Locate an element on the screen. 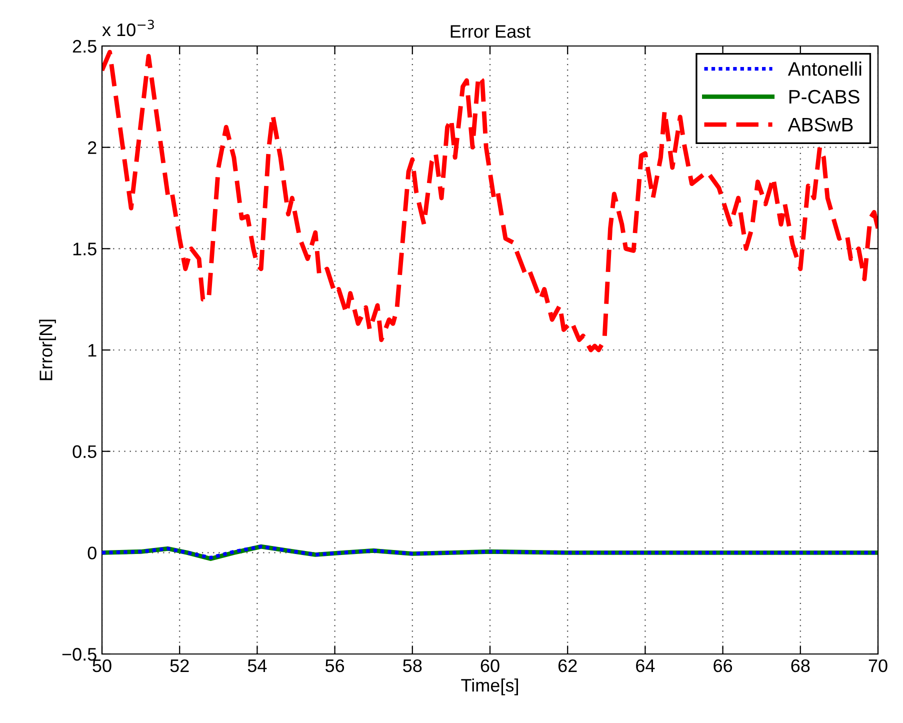 This screenshot has height=723, width=903. text: x 10$^{−3}$ is located at coordinates (128, 28).